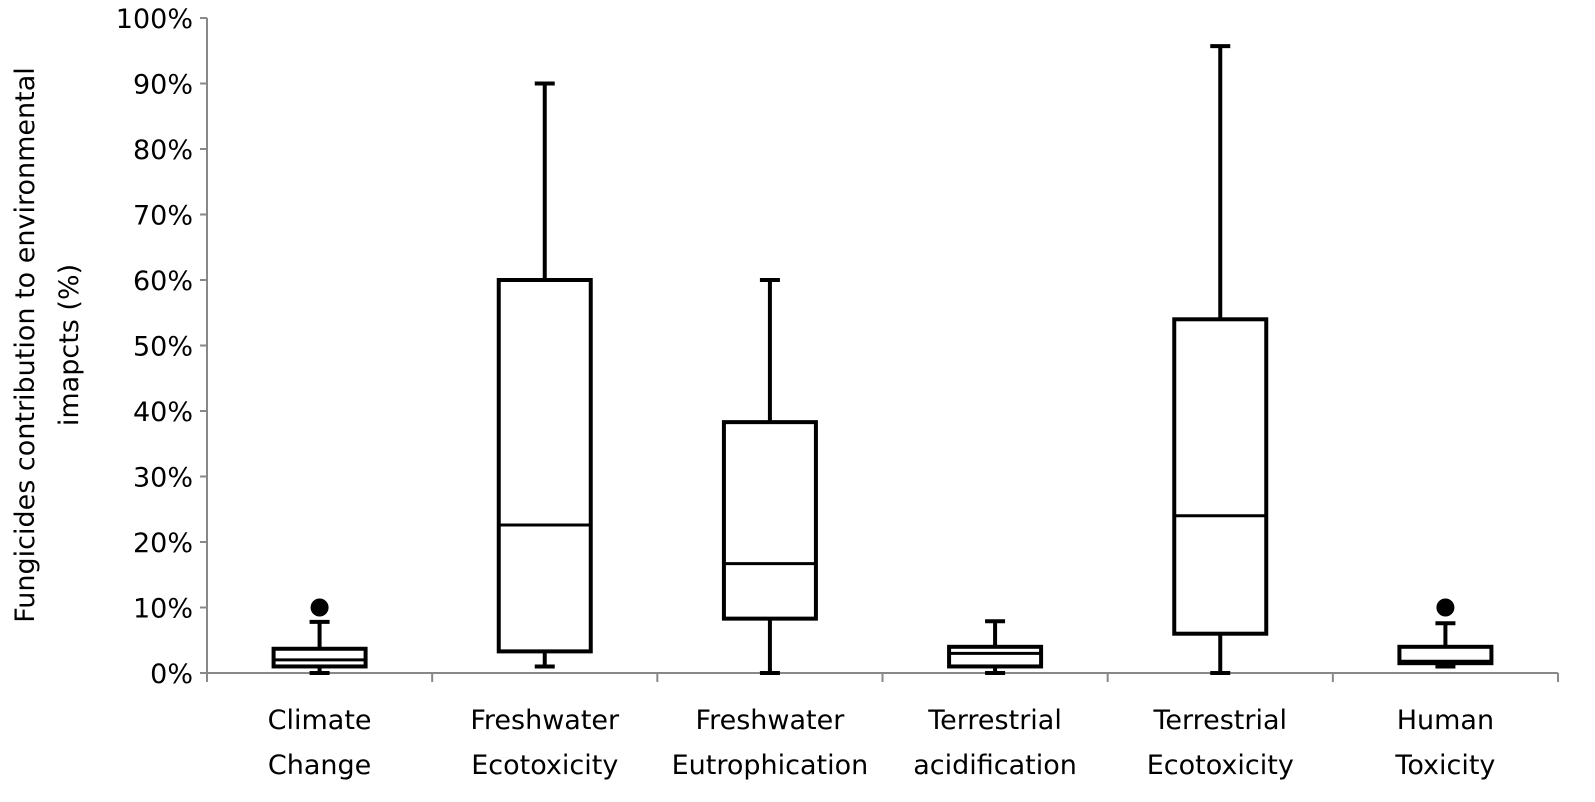 Image resolution: width=1595 pixels, height=802 pixels. What do you see at coordinates (163, 478) in the screenshot?
I see `y-tick-label: 30%` at bounding box center [163, 478].